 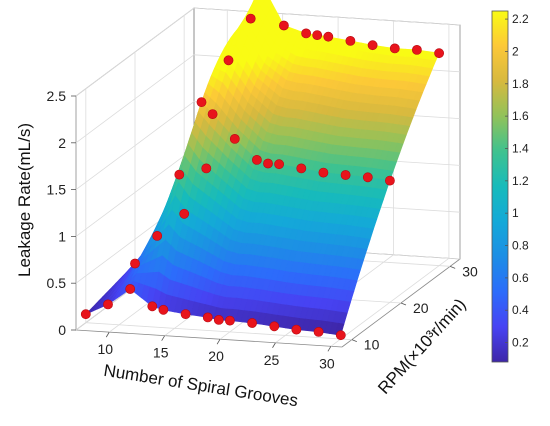 I want to click on colorbar-gradient, so click(x=500, y=186).